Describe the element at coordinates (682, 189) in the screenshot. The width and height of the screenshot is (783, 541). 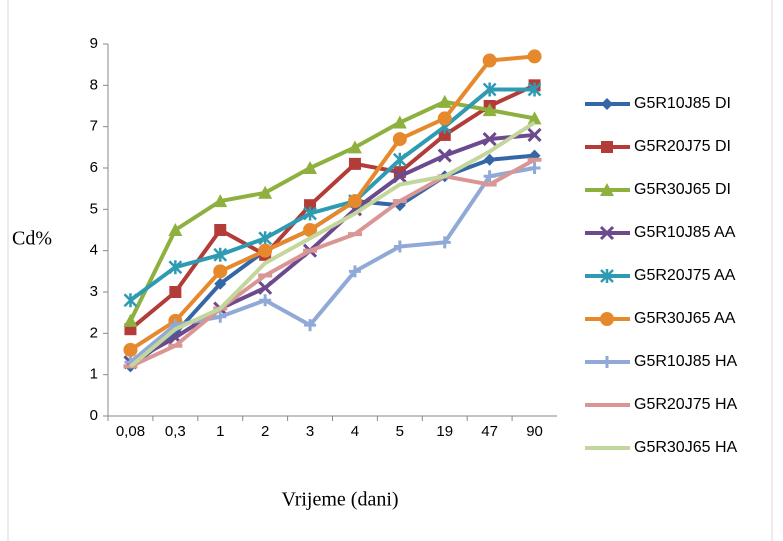
I see `legend-label: G5R30J65 DI` at that location.